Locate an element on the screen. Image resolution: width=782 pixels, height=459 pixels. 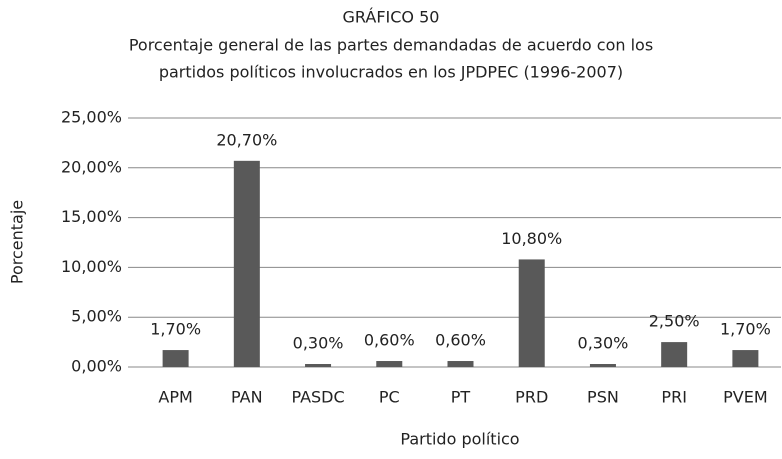
chart-title: GRÁFICO 50 is located at coordinates (391, 17).